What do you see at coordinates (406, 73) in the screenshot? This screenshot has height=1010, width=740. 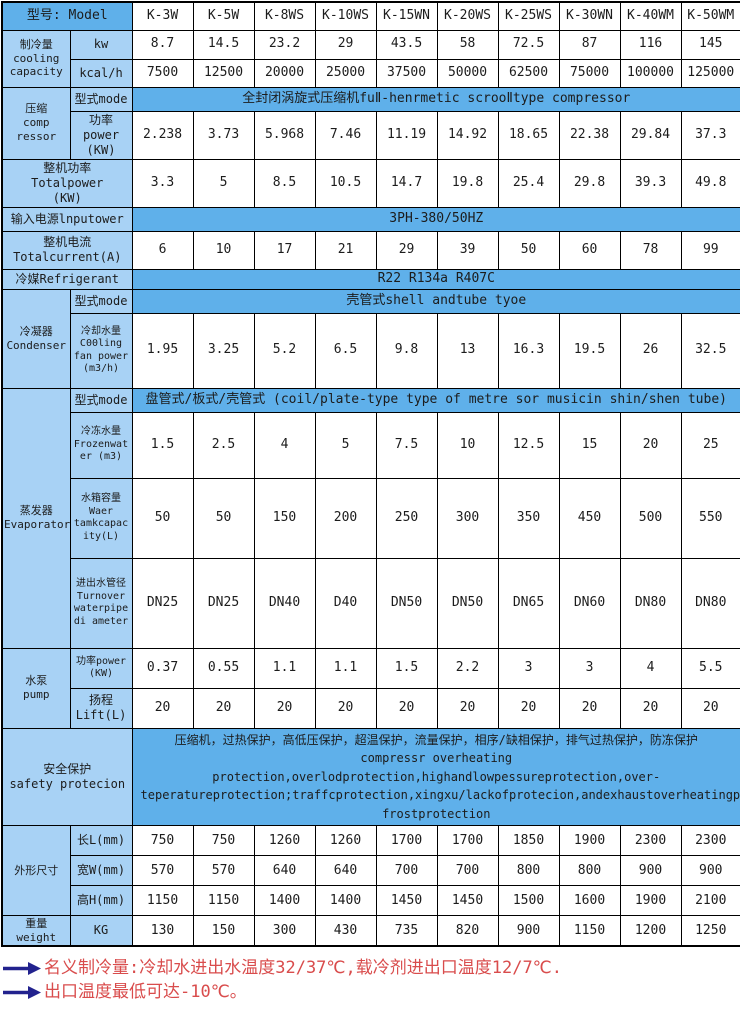 I see `value-cell: 37500` at bounding box center [406, 73].